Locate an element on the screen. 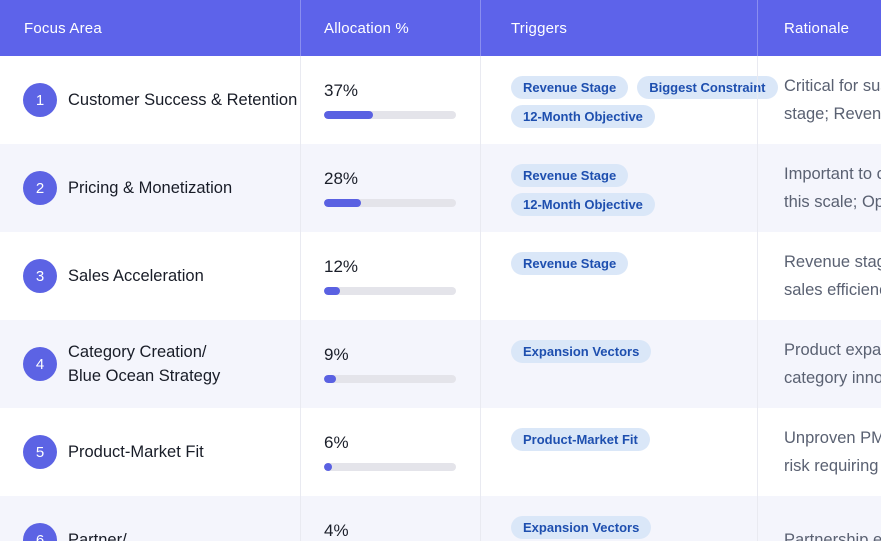 This screenshot has height=541, width=881. triggers-cell: Revenue Stage 12-Month Objective is located at coordinates (618, 188).